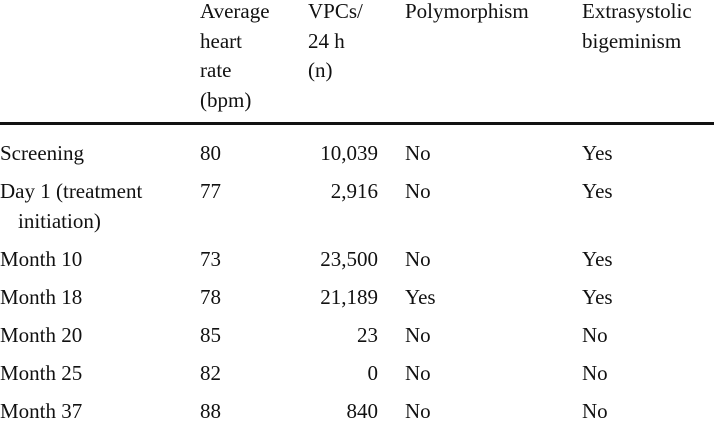  I want to click on header-line: Extrasystolic, so click(648, 13).